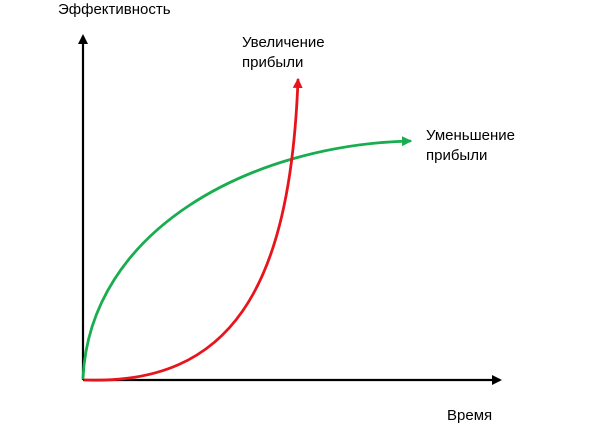 This screenshot has height=431, width=591. What do you see at coordinates (470, 146) in the screenshot?
I see `series-label-decreasing-profit: Уменьшение прибыли` at bounding box center [470, 146].